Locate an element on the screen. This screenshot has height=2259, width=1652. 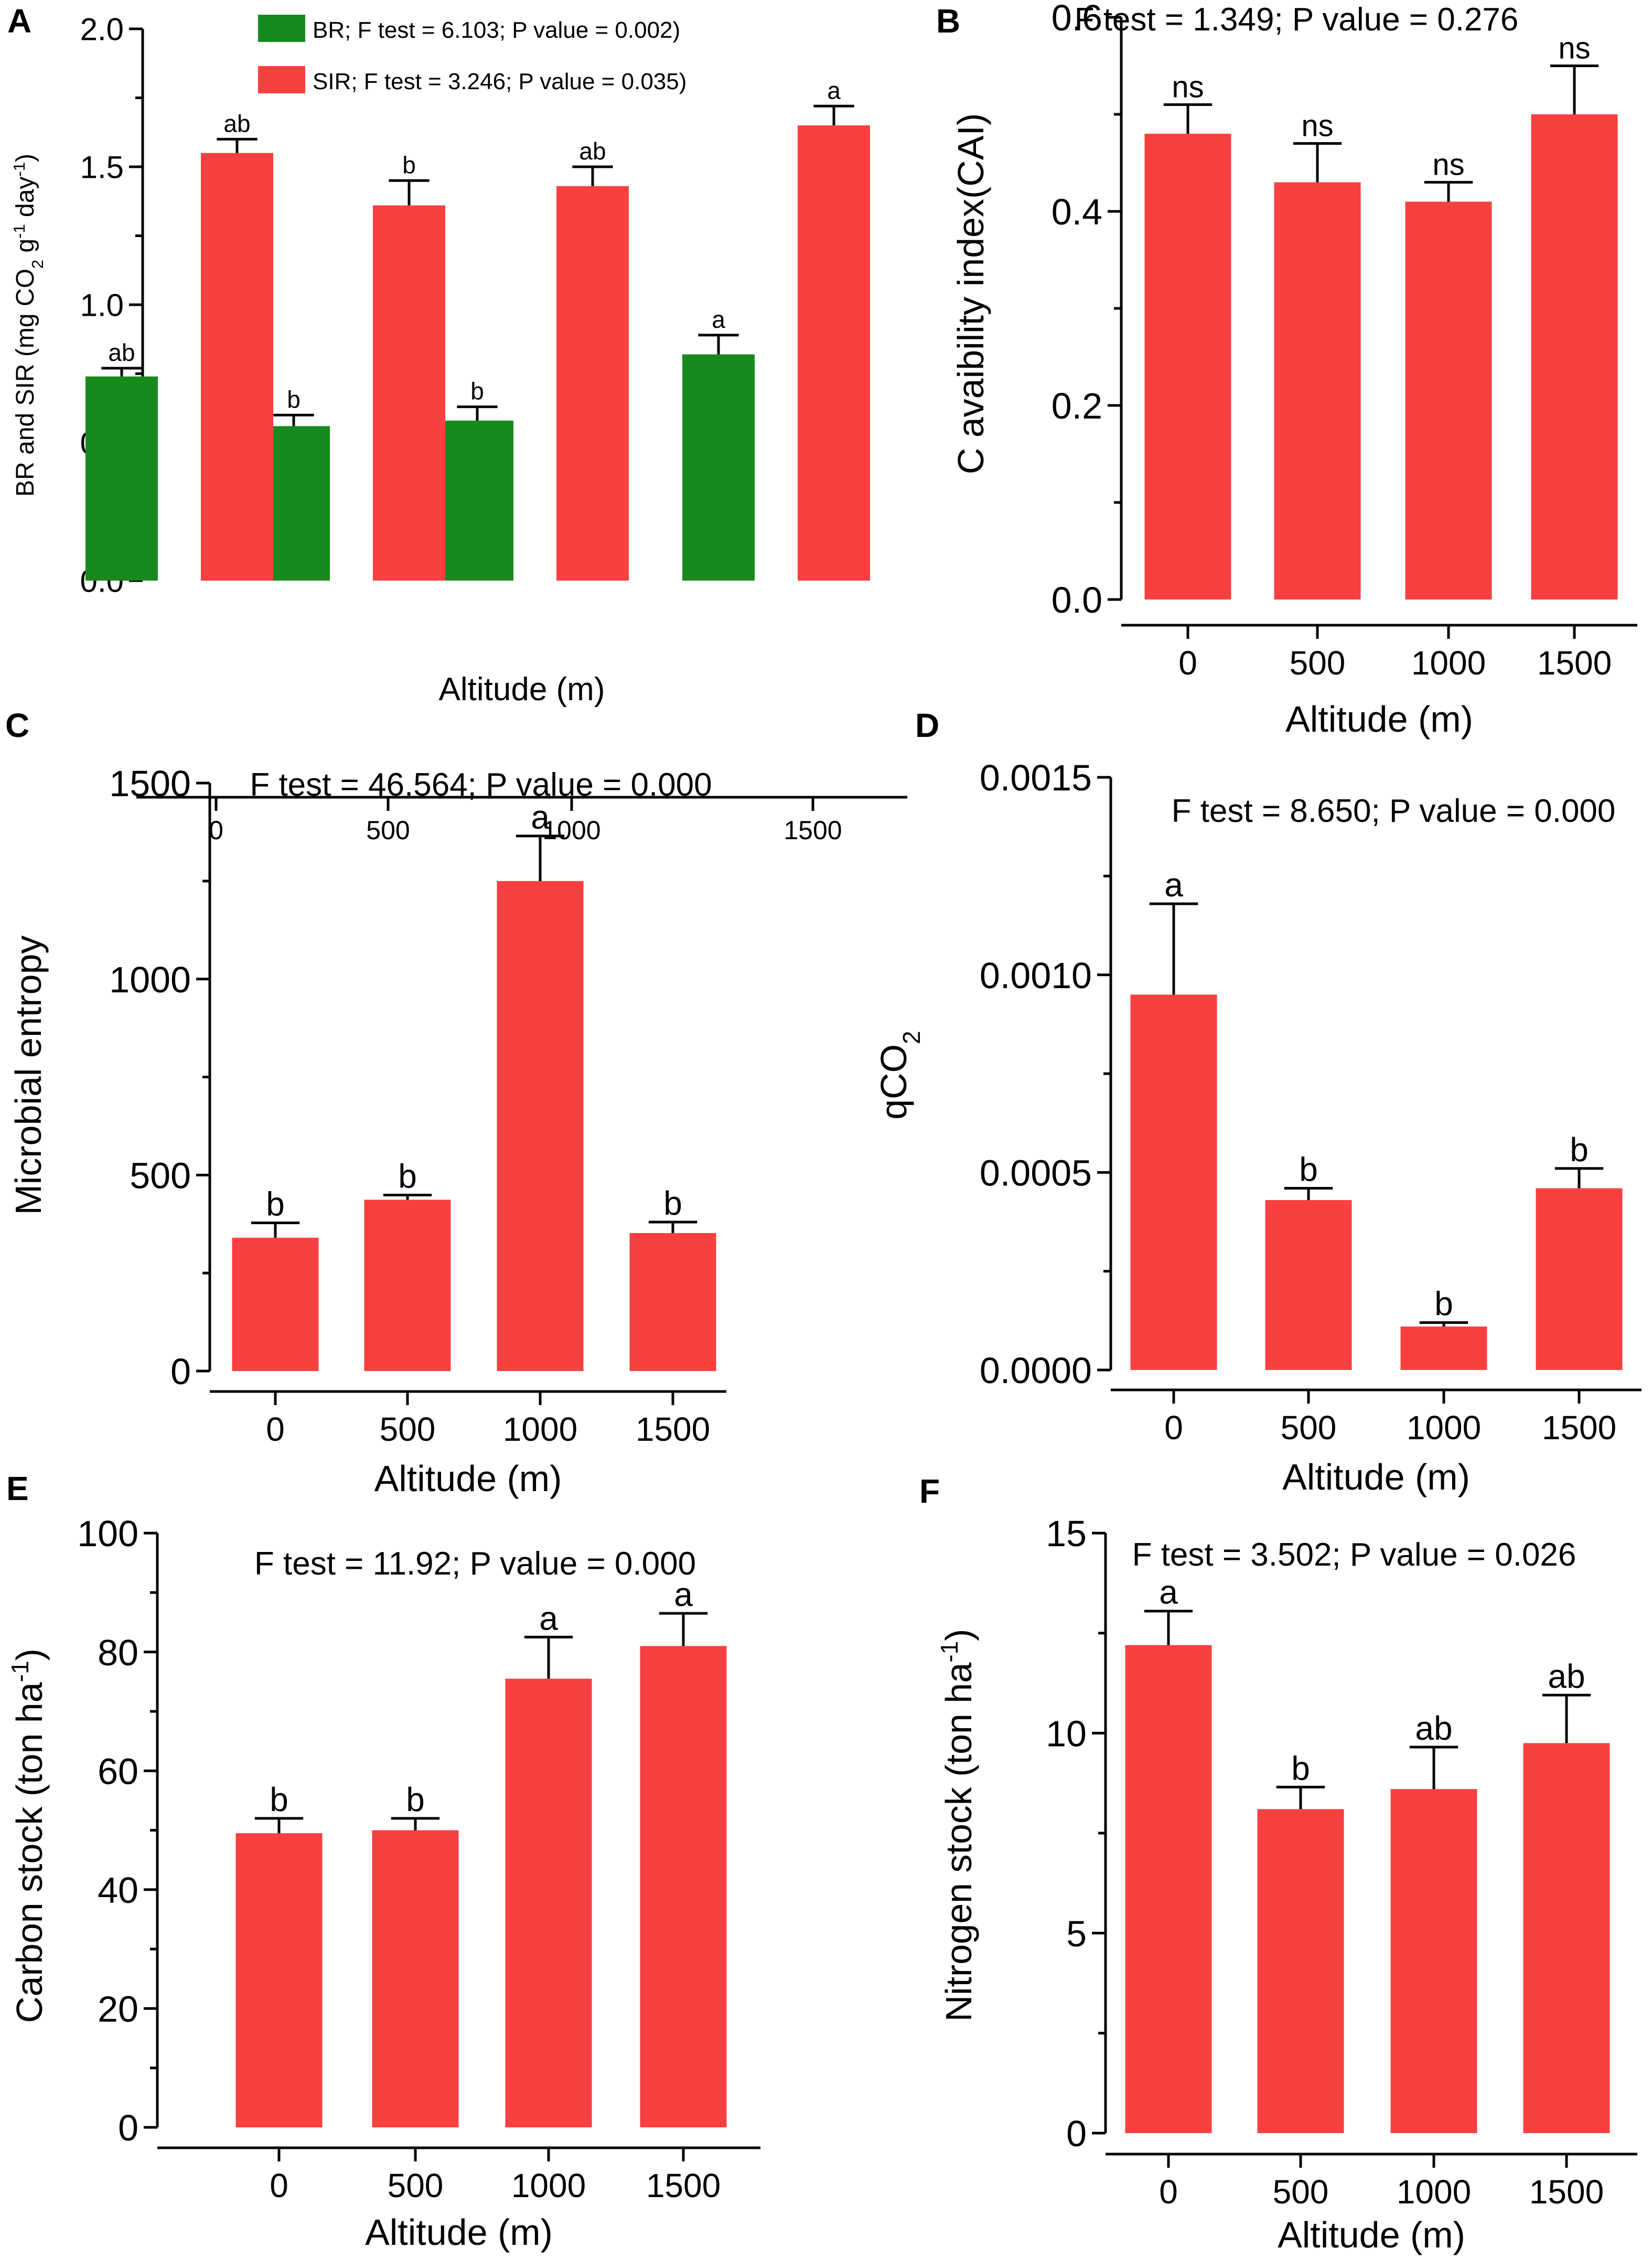
panel-label-A: A is located at coordinates (19, 21).